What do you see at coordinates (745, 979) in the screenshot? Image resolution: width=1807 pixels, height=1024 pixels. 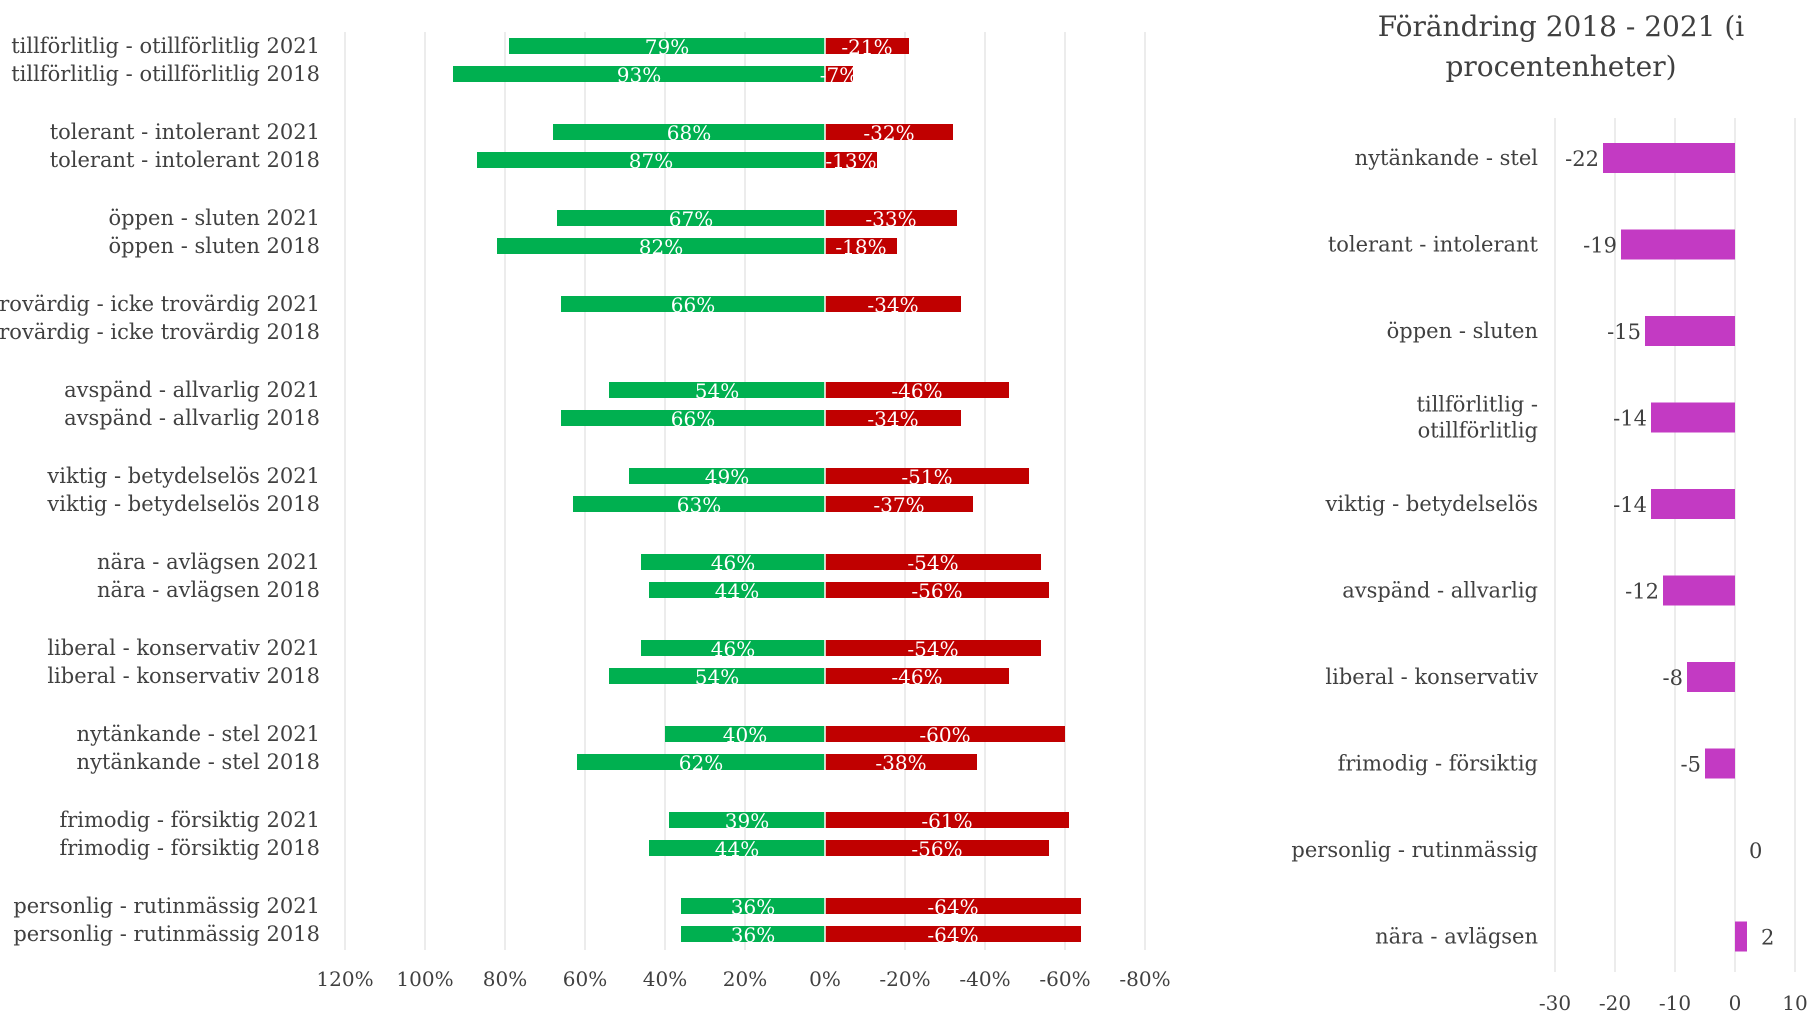 I see `x-tick-label: 20%` at bounding box center [745, 979].